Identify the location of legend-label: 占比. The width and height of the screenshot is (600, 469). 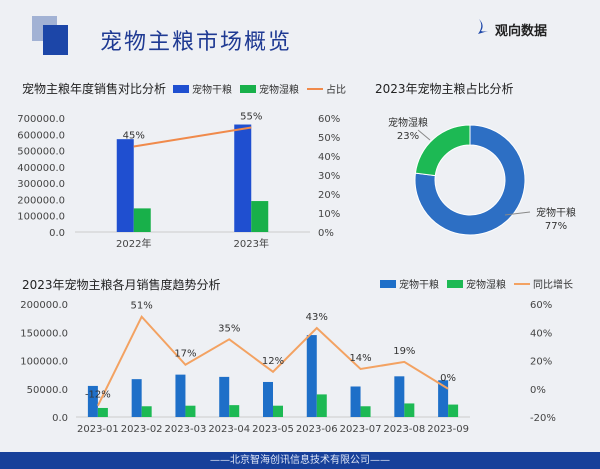
(336, 89).